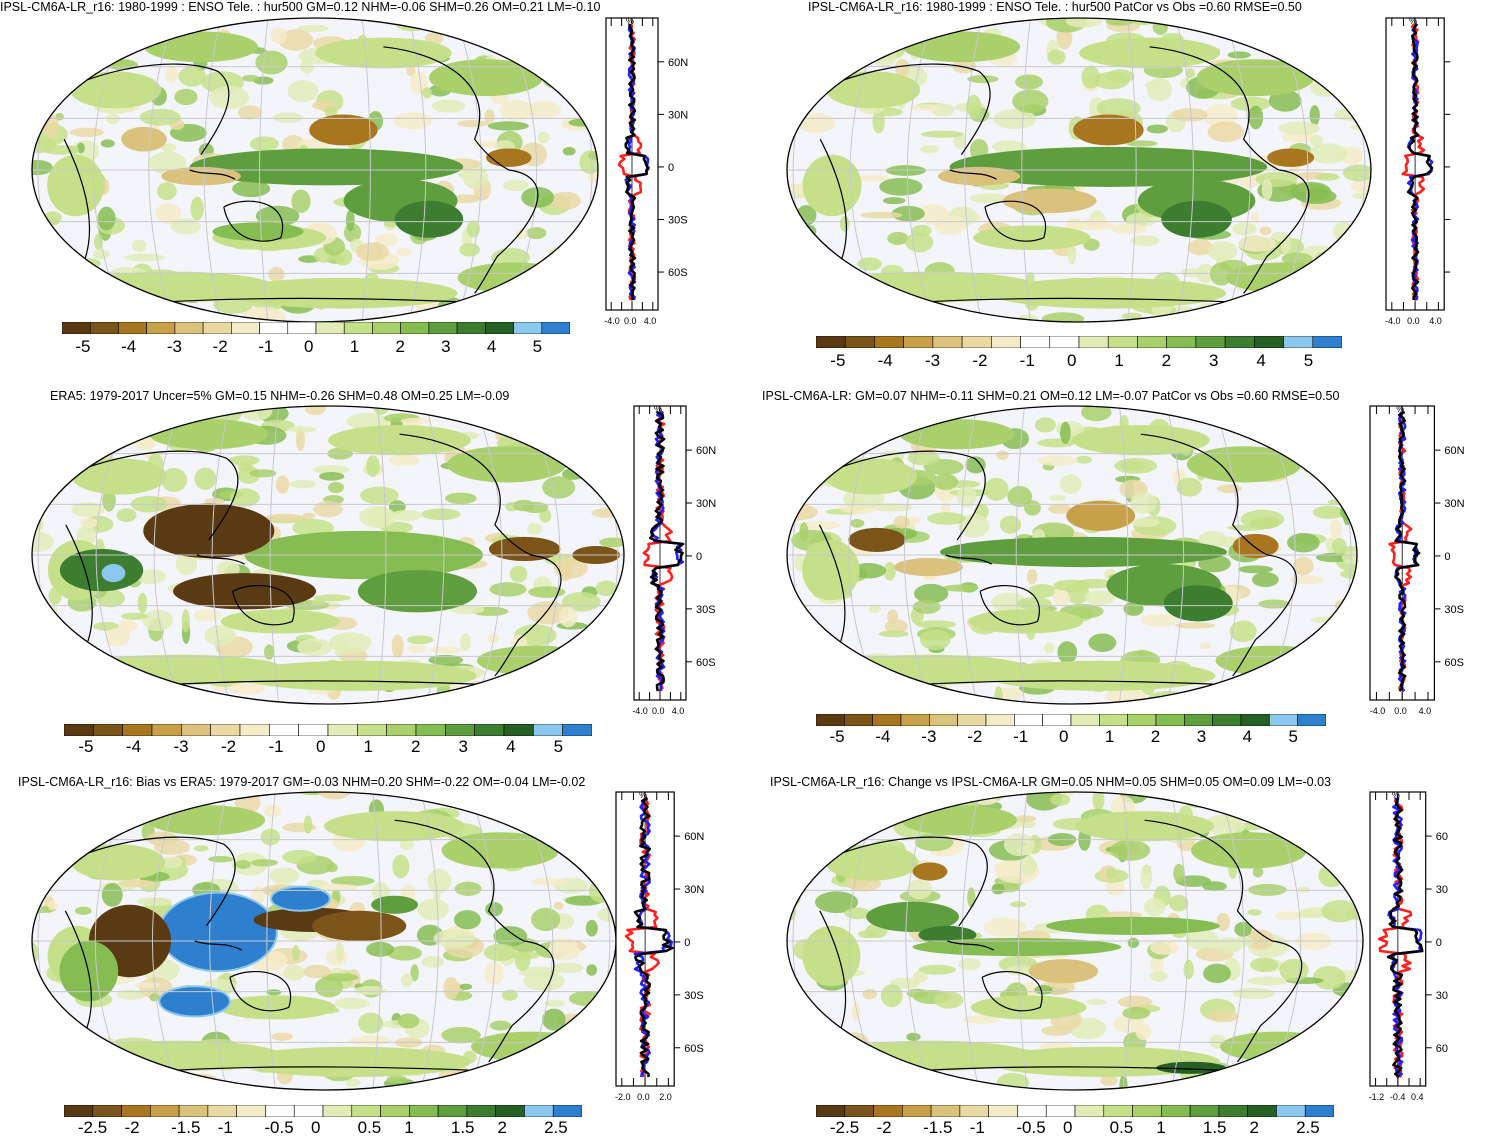 This screenshot has height=1140, width=1493. What do you see at coordinates (665, 1097) in the screenshot?
I see `profile-x-tick: 2.0` at bounding box center [665, 1097].